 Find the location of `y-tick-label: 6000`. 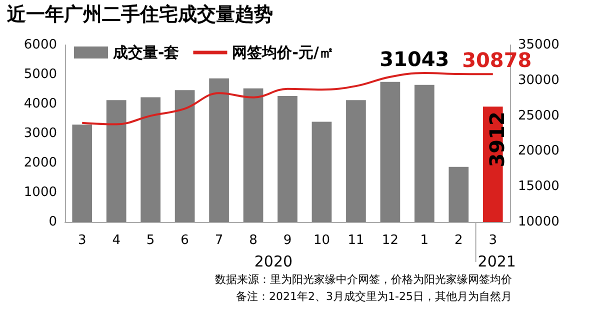

y-tick-label: 6000 is located at coordinates (40, 45).